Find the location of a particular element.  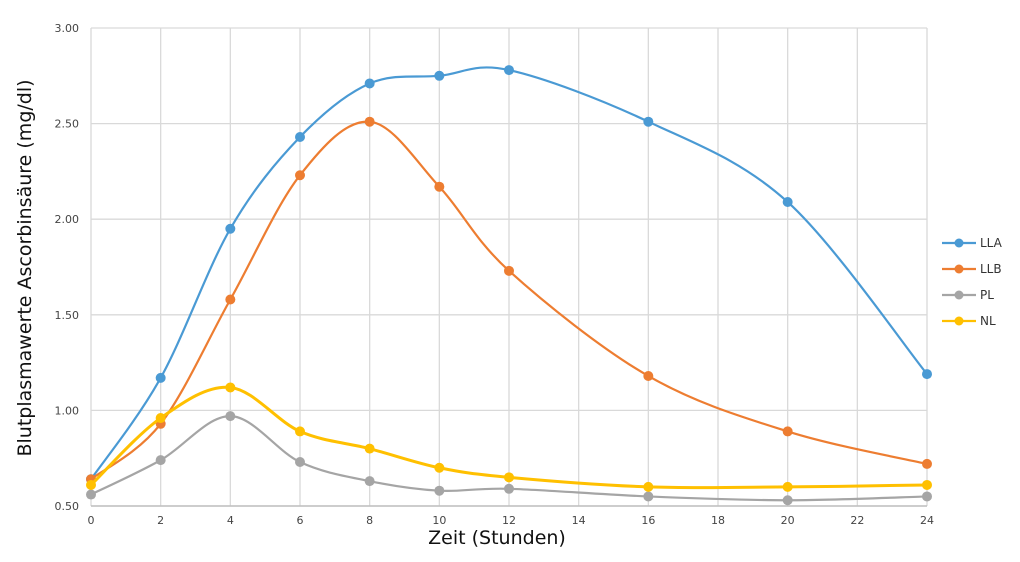

x-tick-label: 24 is located at coordinates (927, 520).